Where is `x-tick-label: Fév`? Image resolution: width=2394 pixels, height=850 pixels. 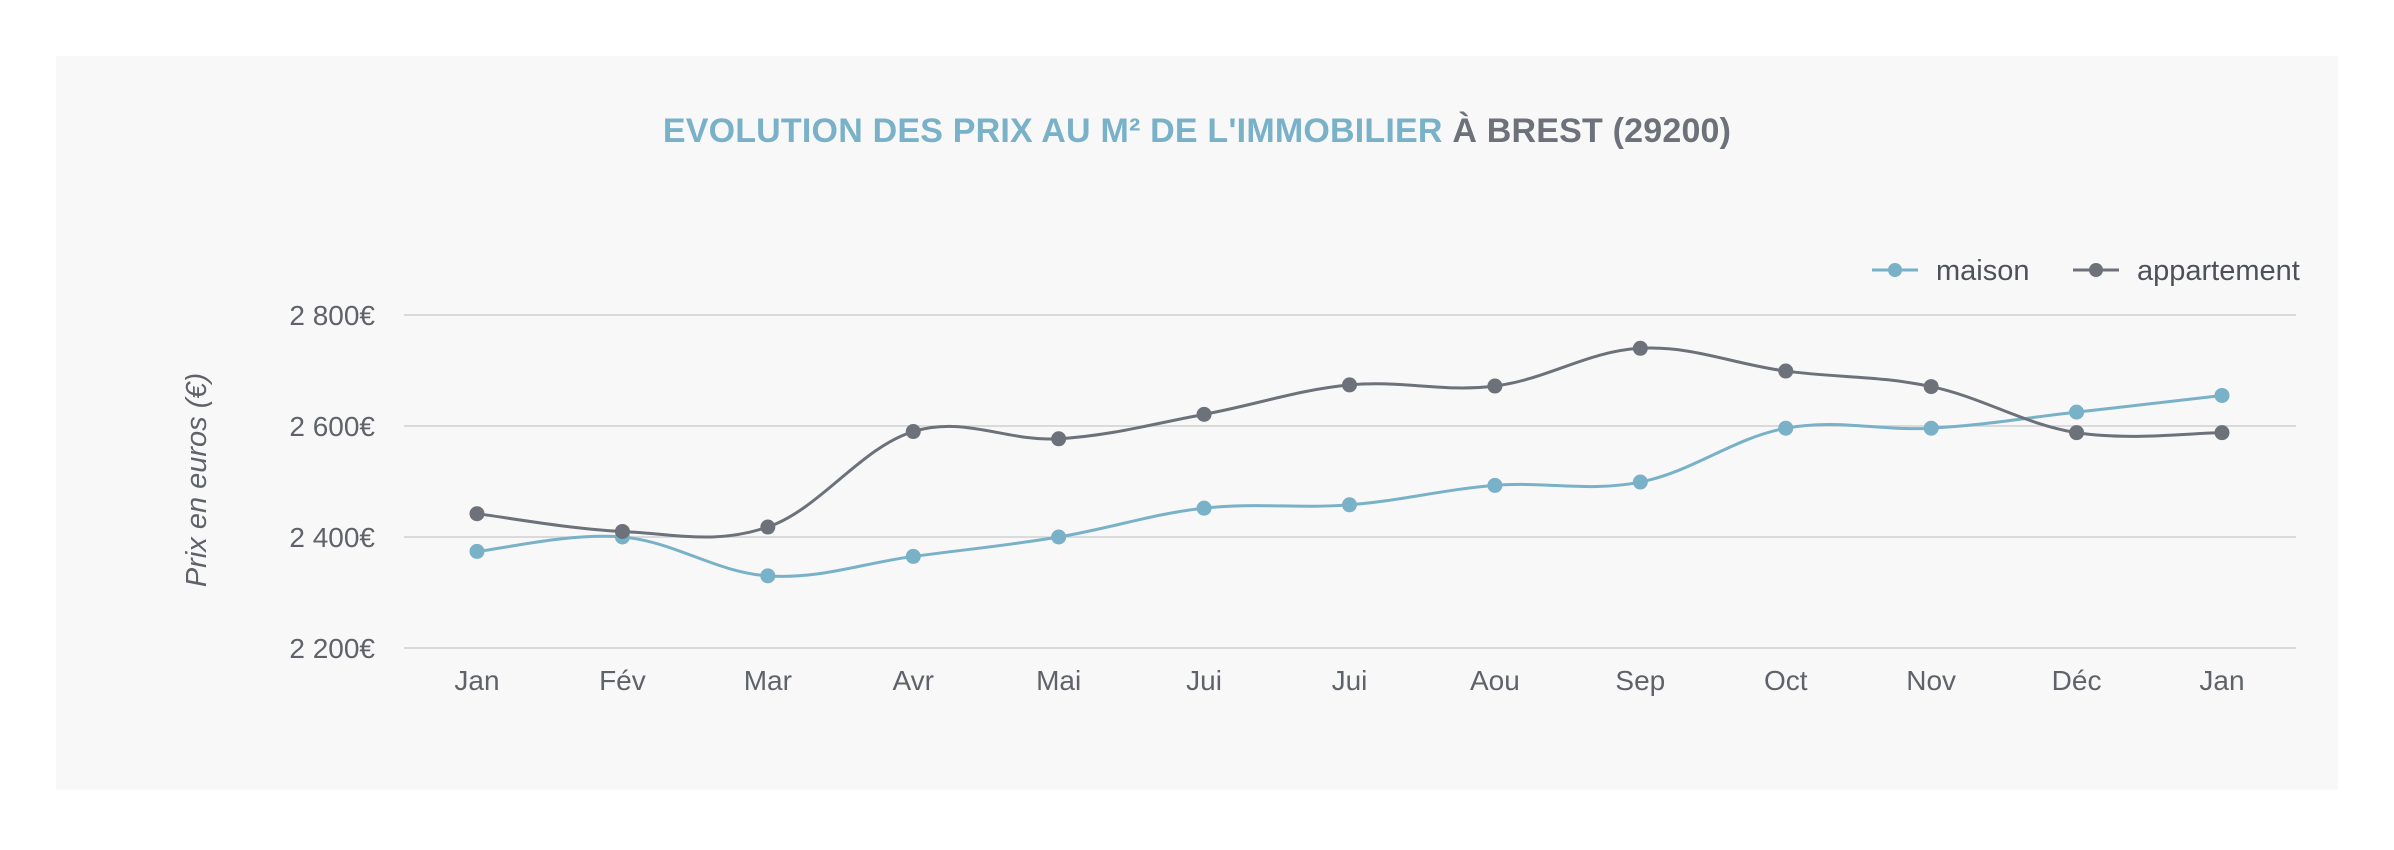 x-tick-label: Fév is located at coordinates (622, 680).